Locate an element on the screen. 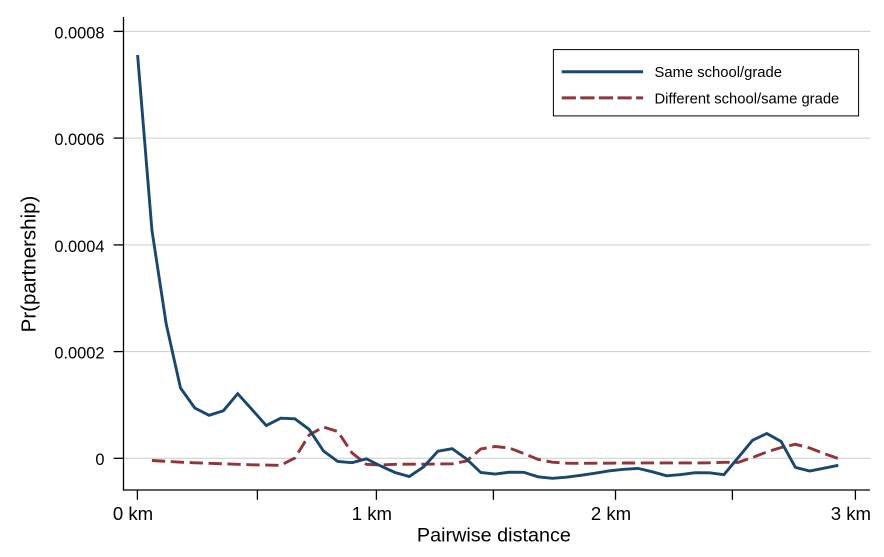 The width and height of the screenshot is (884, 557). svg-text: Pairwise distance is located at coordinates (494, 535).